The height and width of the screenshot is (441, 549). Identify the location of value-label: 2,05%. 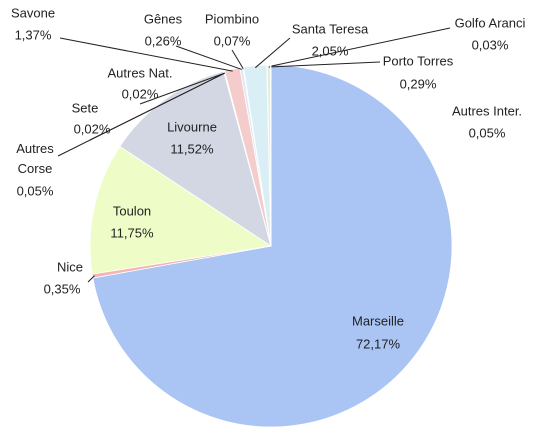
(330, 50).